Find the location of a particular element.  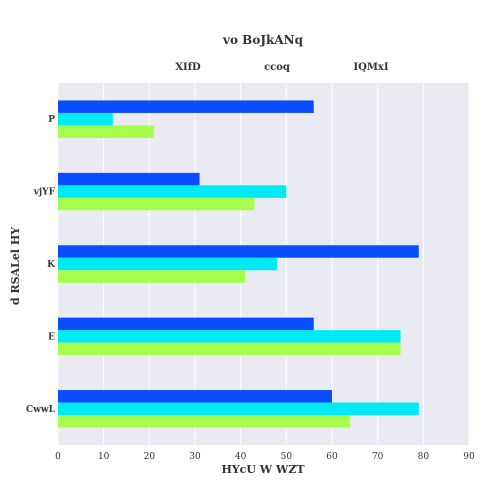

x-tick-label: 40 is located at coordinates (241, 457).